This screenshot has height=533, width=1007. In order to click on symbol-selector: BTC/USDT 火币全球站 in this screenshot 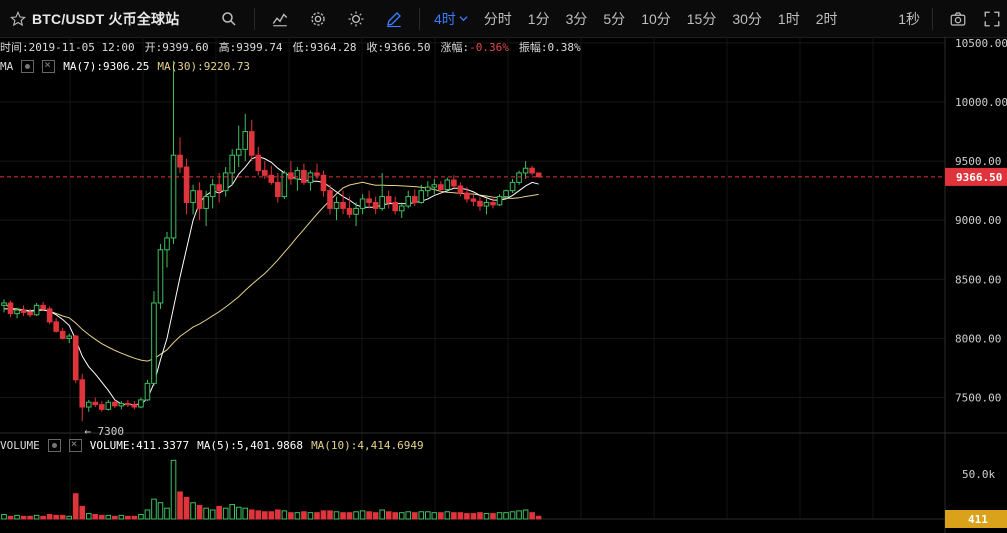, I will do `click(105, 18)`.